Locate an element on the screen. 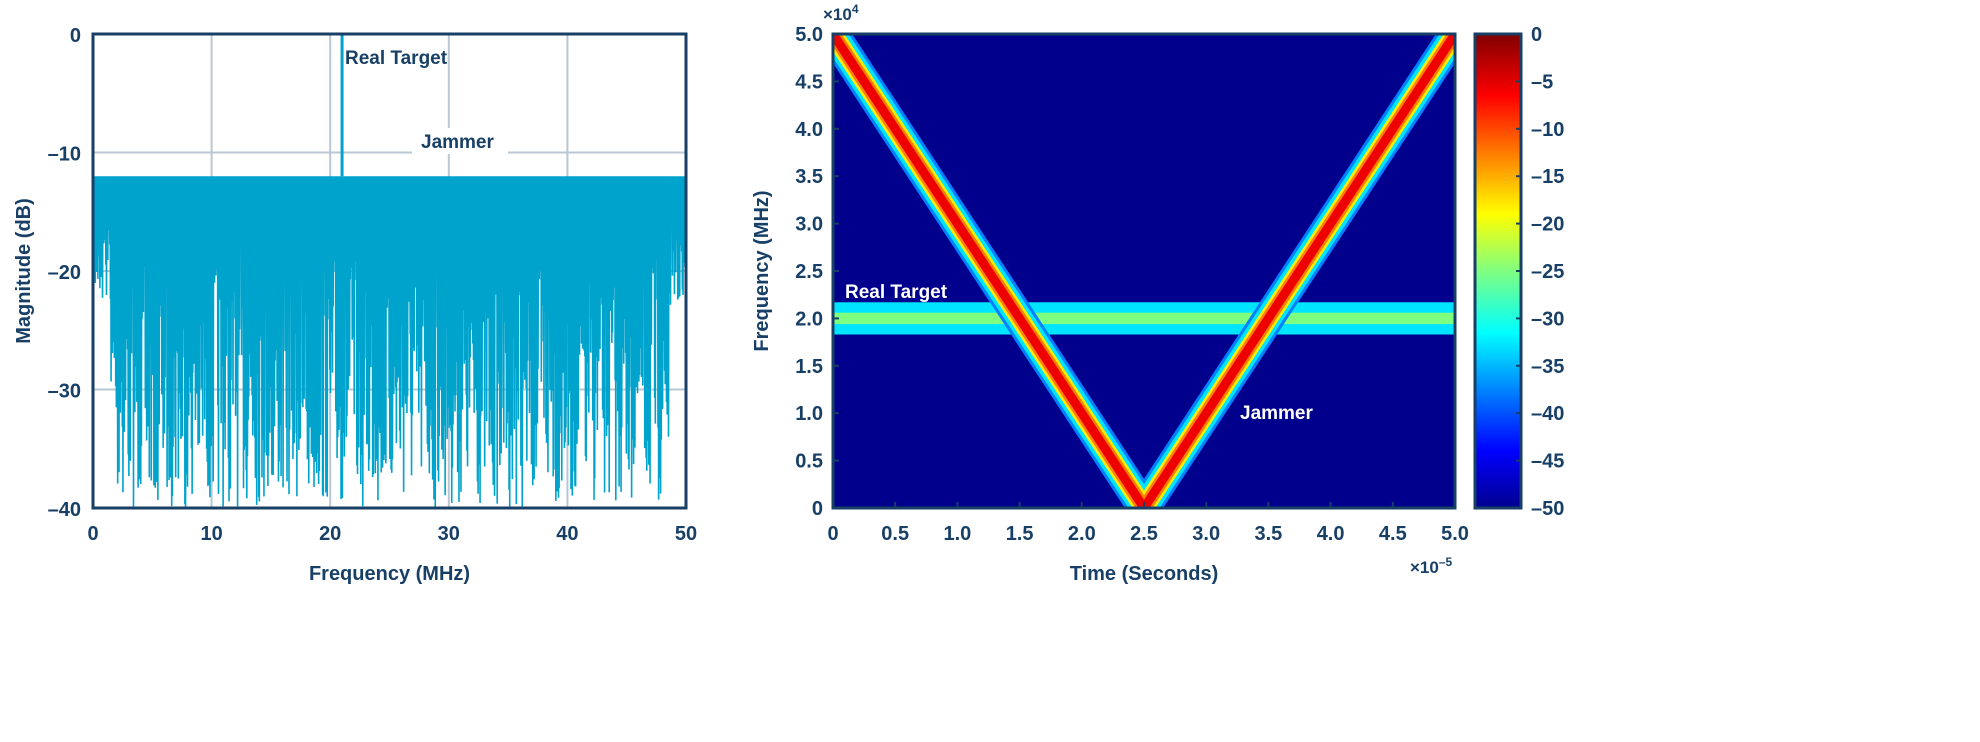 This screenshot has width=1980, height=742. x-tick-label: 5.0 is located at coordinates (1455, 534).